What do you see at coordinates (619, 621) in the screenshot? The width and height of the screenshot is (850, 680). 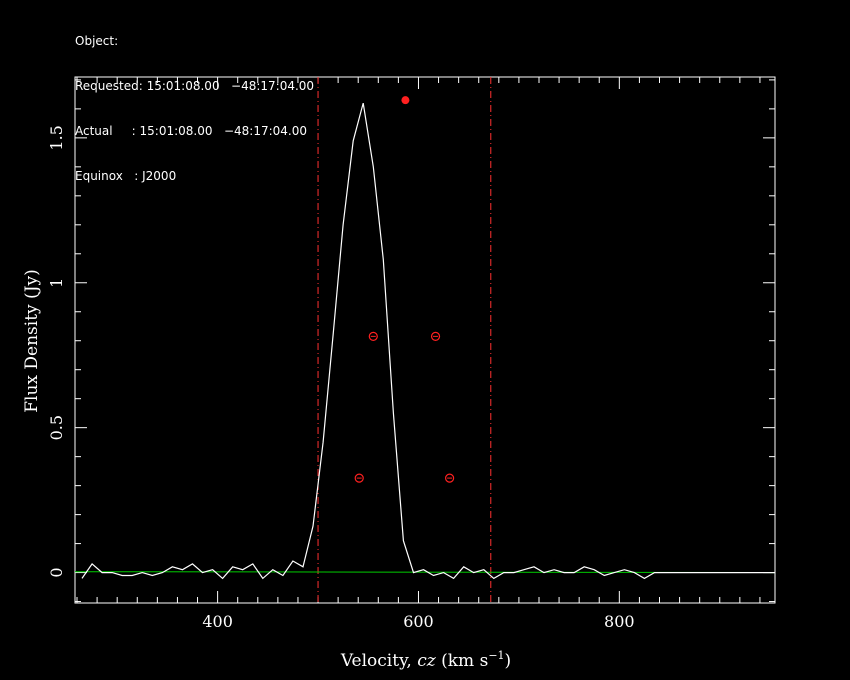 I see `x-tick-label: 800` at bounding box center [619, 621].